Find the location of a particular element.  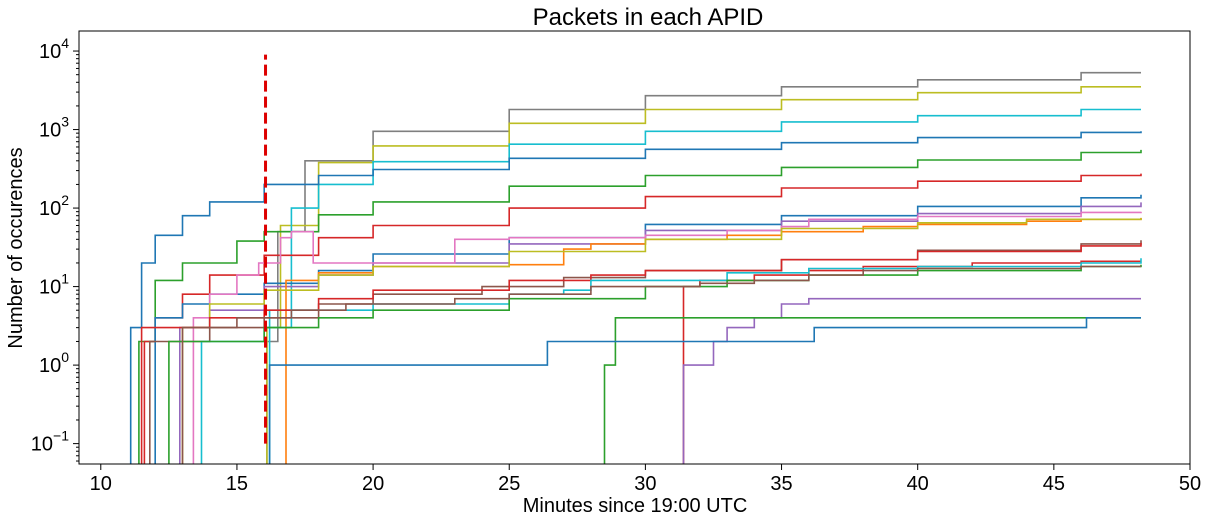

x-tick-label: 50 is located at coordinates (1190, 484).